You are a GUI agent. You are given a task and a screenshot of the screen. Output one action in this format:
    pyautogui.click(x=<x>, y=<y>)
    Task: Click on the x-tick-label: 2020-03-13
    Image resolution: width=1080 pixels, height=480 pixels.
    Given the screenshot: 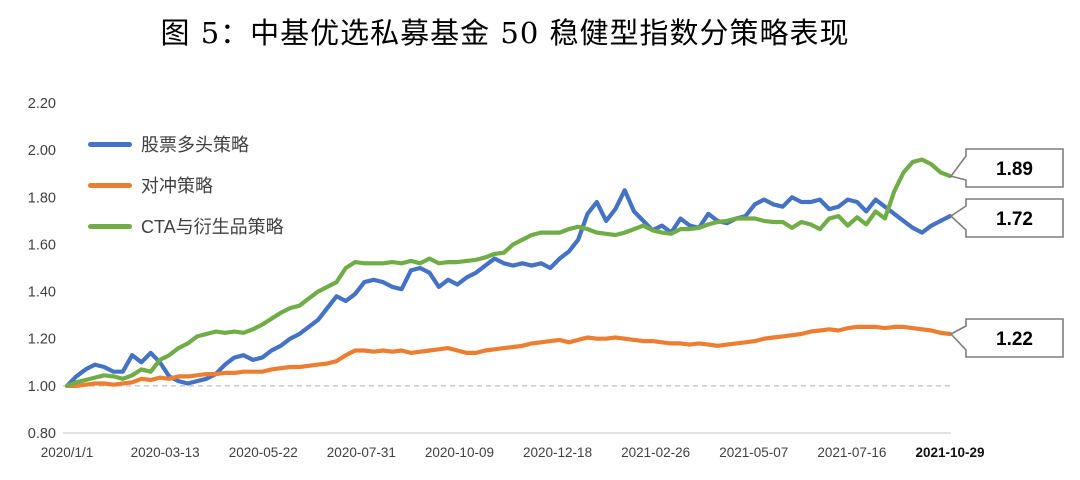 What is the action you would take?
    pyautogui.click(x=165, y=452)
    